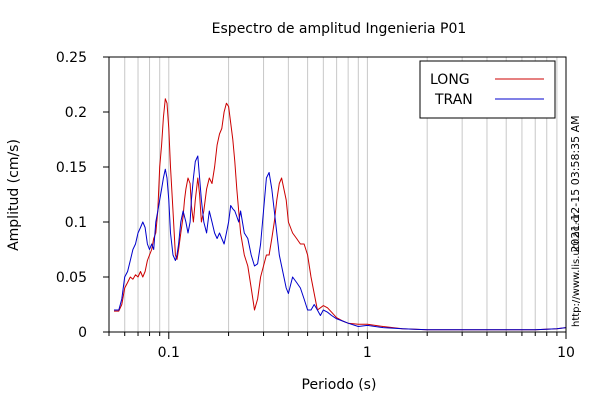 Image resolution: width=600 pixels, height=405 pixels. Describe the element at coordinates (575, 183) in the screenshot. I see `timestamp-text: 2021-12-15 03:58:35 AM` at that location.